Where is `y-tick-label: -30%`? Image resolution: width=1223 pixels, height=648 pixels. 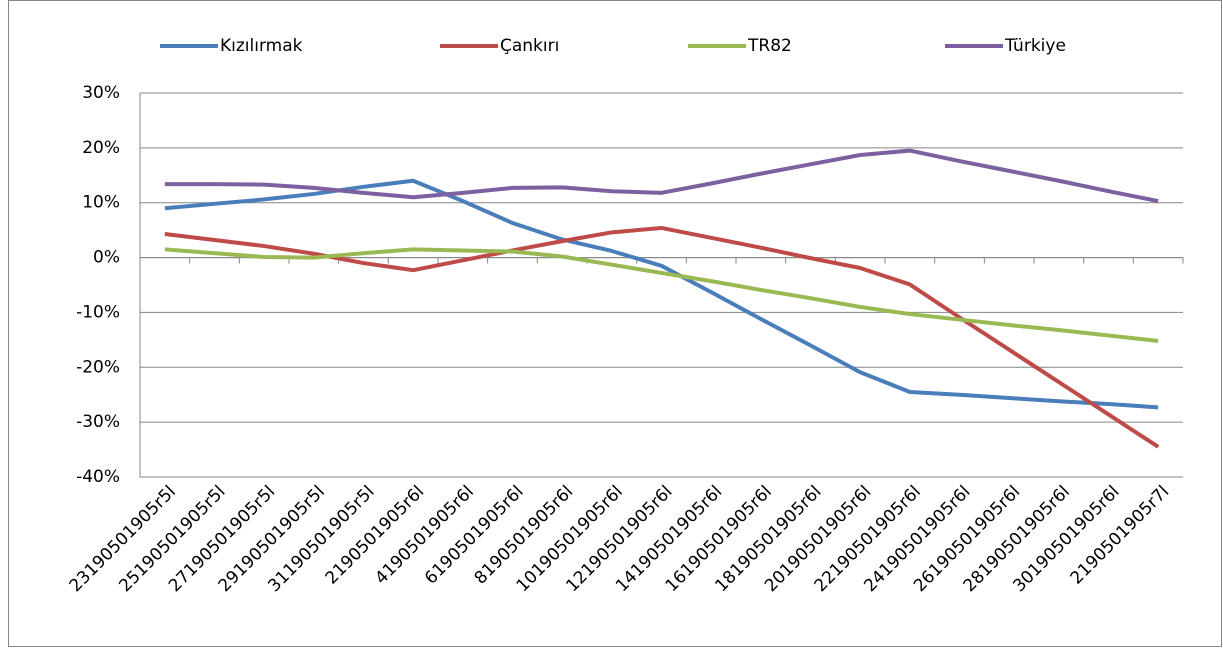
y-tick-label: -30% is located at coordinates (98, 422).